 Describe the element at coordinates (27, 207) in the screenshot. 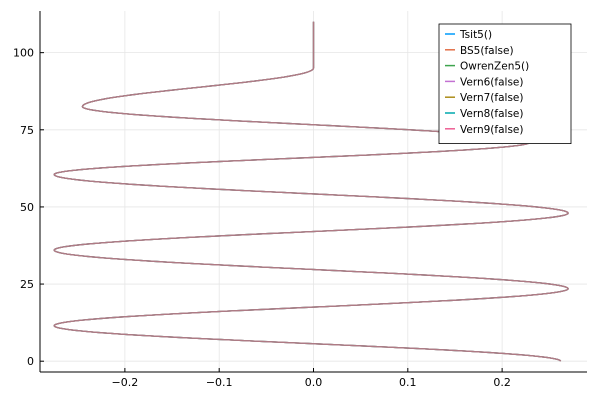

I see `y-tick-label: 50` at that location.